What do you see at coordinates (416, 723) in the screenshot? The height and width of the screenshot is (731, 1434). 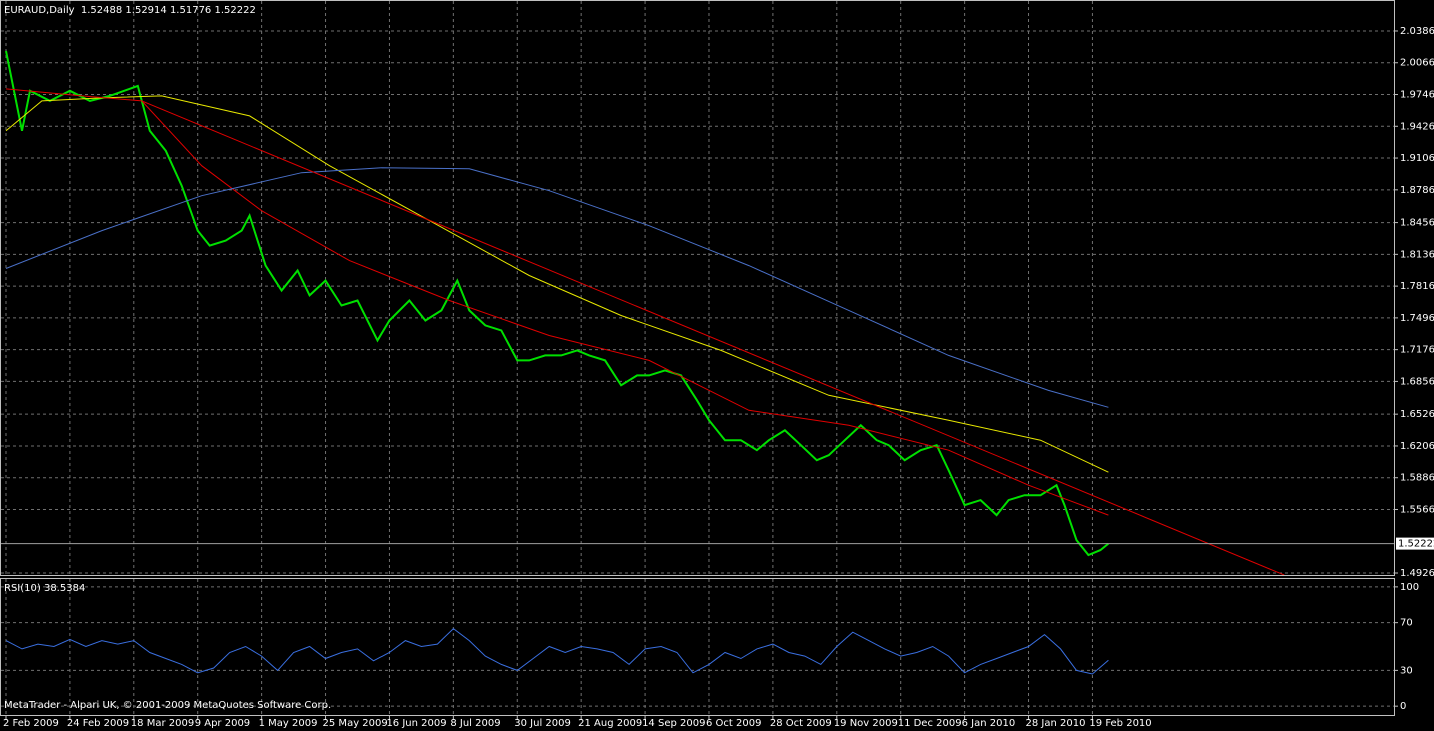 I see `x-tick-label: 16 Jun 2009` at bounding box center [416, 723].